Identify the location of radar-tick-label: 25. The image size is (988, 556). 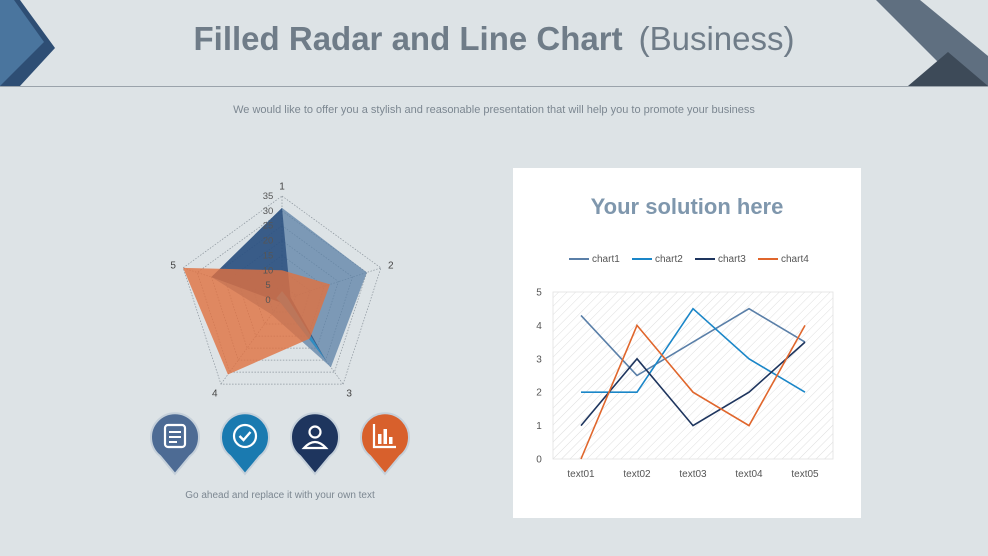
(268, 226).